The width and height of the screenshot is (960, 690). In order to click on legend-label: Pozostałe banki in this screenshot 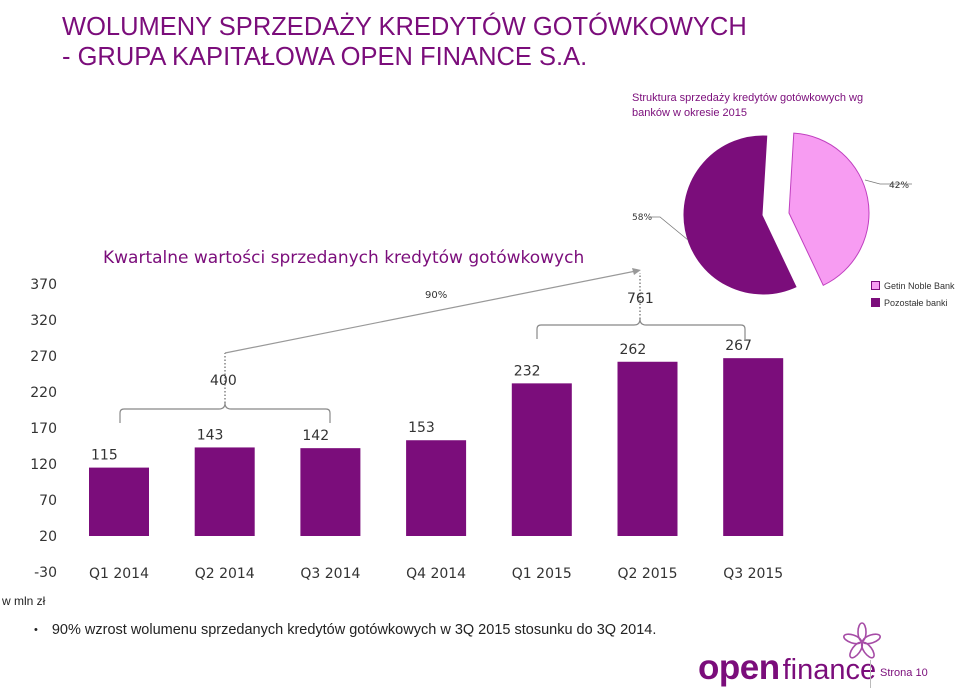, I will do `click(916, 302)`.